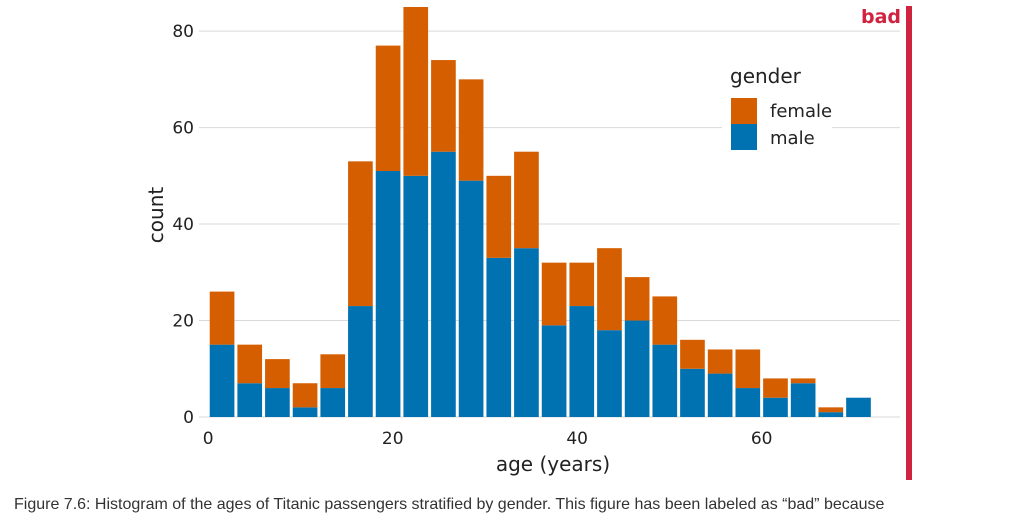  Describe the element at coordinates (183, 32) in the screenshot. I see `y-tick-label: 80` at that location.